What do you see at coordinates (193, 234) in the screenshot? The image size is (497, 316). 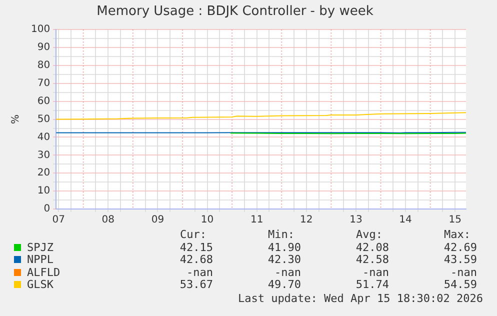 I see `text: Cur:` at bounding box center [193, 234].